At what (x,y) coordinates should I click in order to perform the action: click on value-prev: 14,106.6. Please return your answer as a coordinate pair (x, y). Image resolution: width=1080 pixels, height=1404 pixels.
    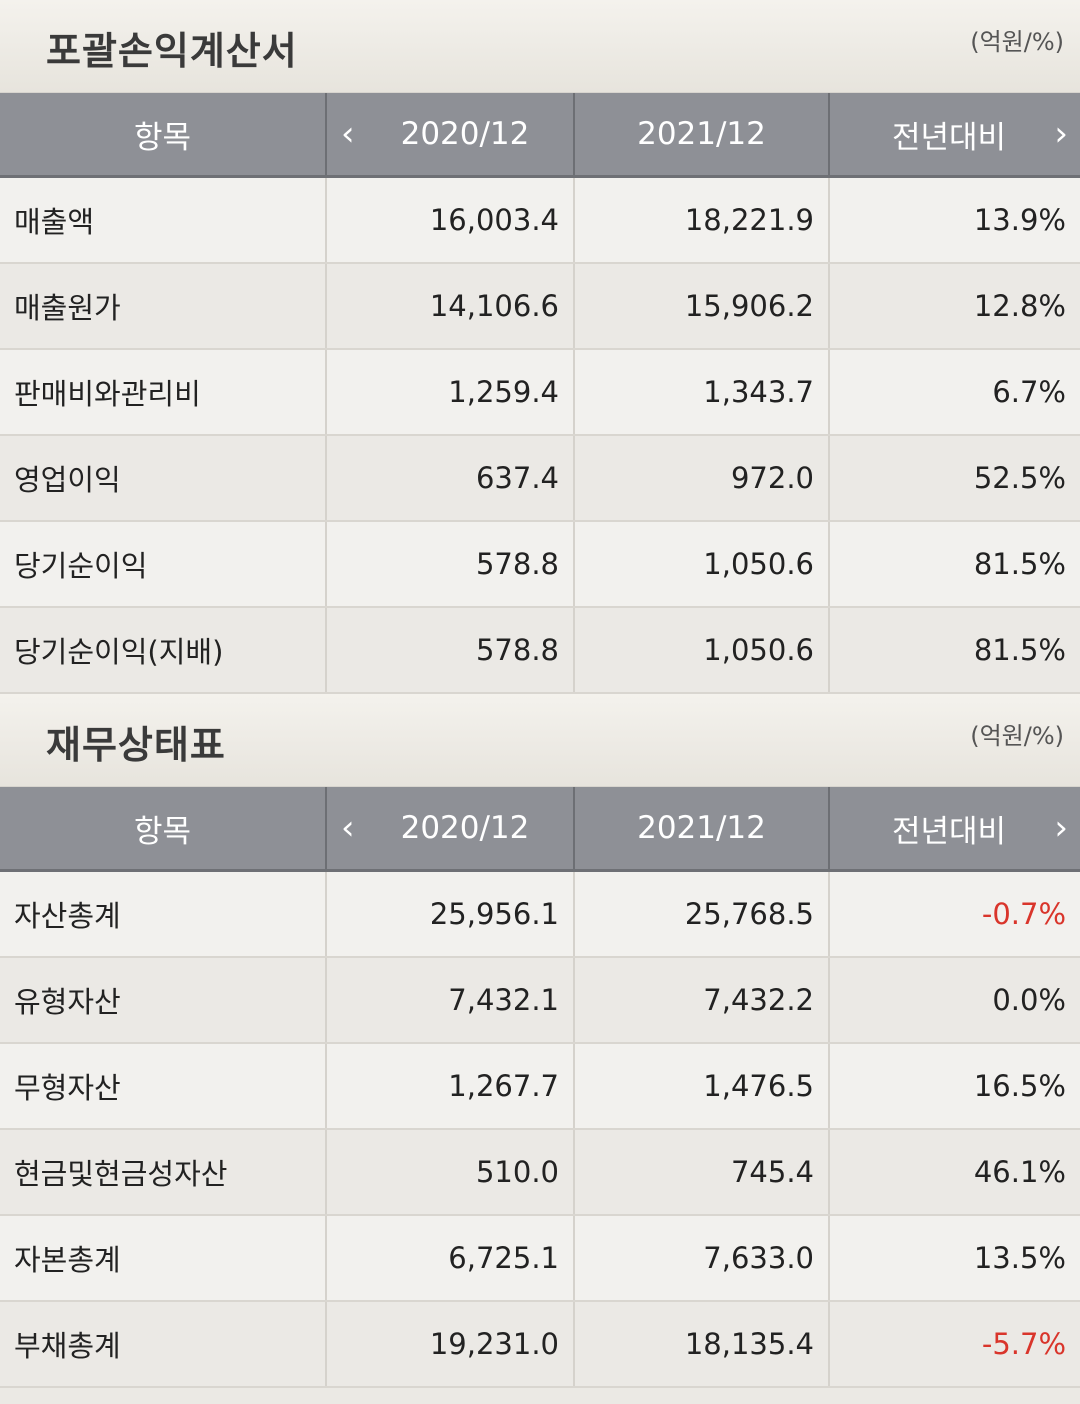
    Looking at the image, I should click on (449, 306).